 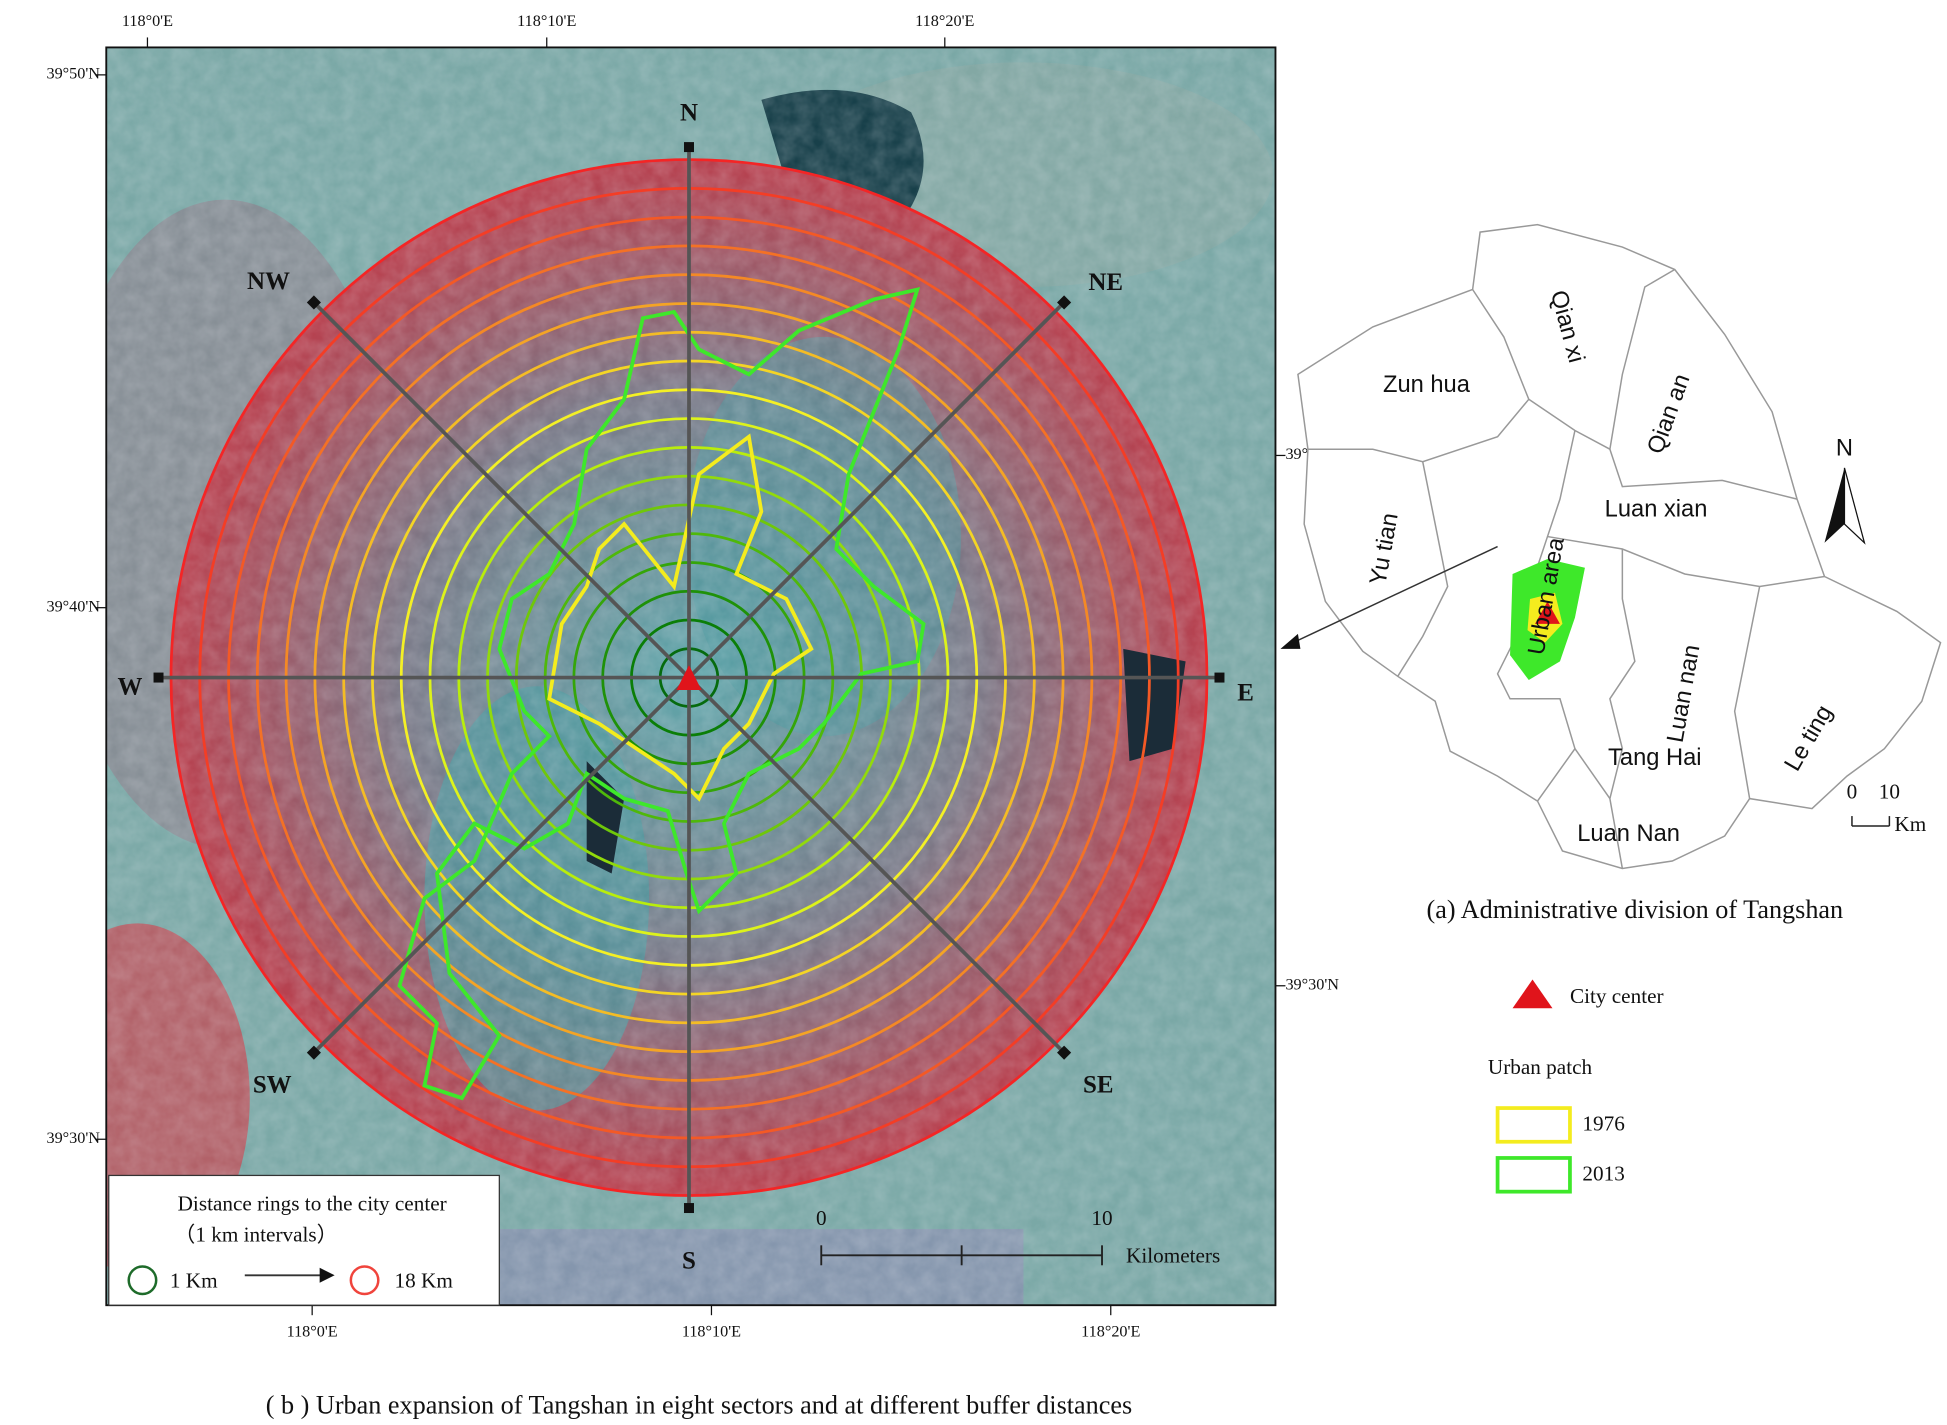 I want to click on legend-year: 1976, so click(x=1603, y=1123).